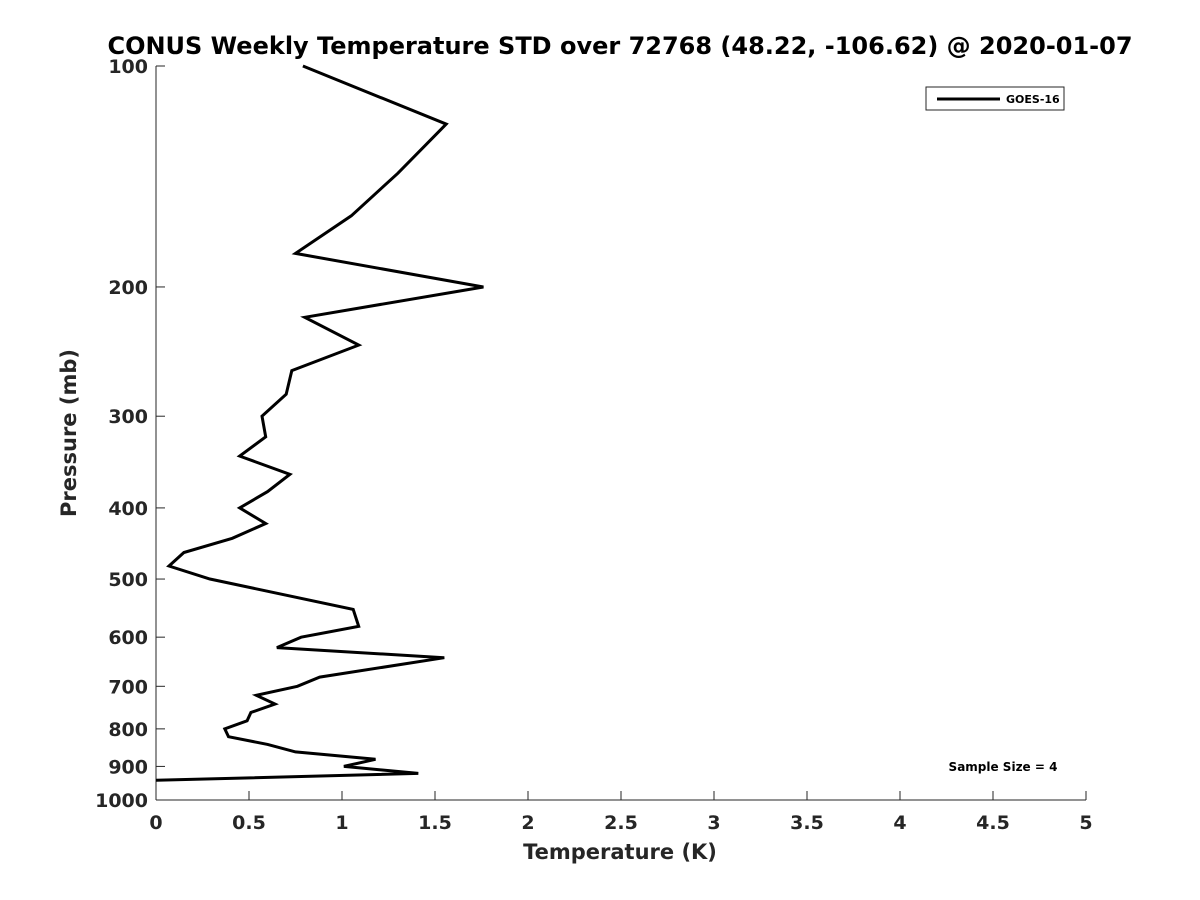 The width and height of the screenshot is (1200, 900). Describe the element at coordinates (527, 823) in the screenshot. I see `x-tick-label: 2` at that location.